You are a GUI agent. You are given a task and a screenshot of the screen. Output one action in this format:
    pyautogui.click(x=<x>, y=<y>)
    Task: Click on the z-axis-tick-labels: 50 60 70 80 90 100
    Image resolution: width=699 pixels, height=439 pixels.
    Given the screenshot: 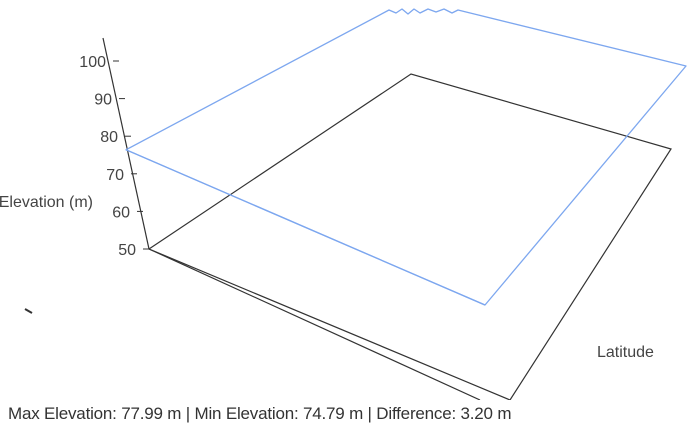 What is the action you would take?
    pyautogui.click(x=107, y=156)
    